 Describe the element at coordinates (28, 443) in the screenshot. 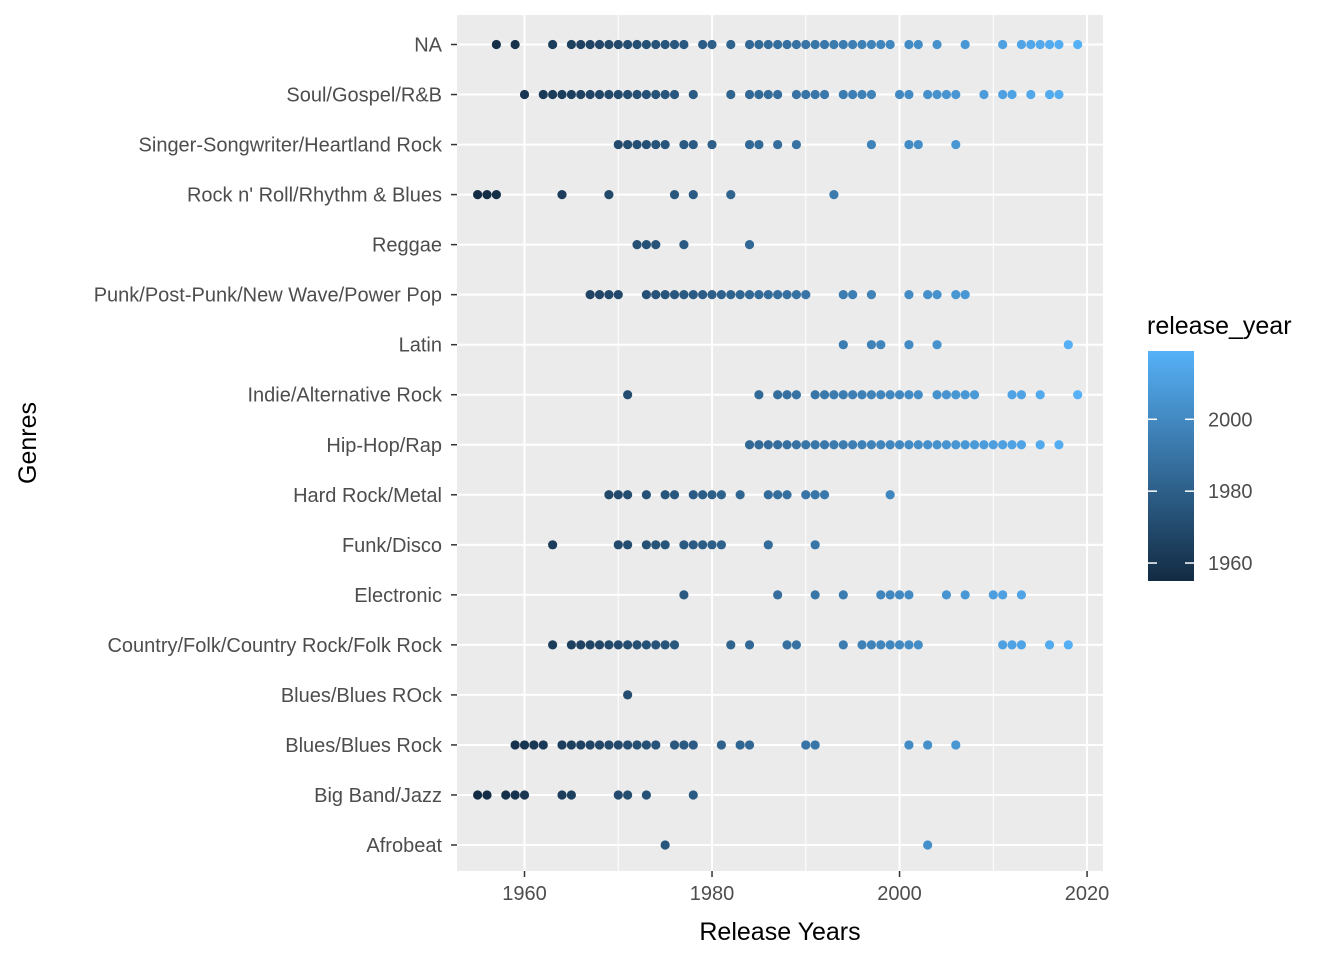

I see `y-axis-title: Genres` at that location.